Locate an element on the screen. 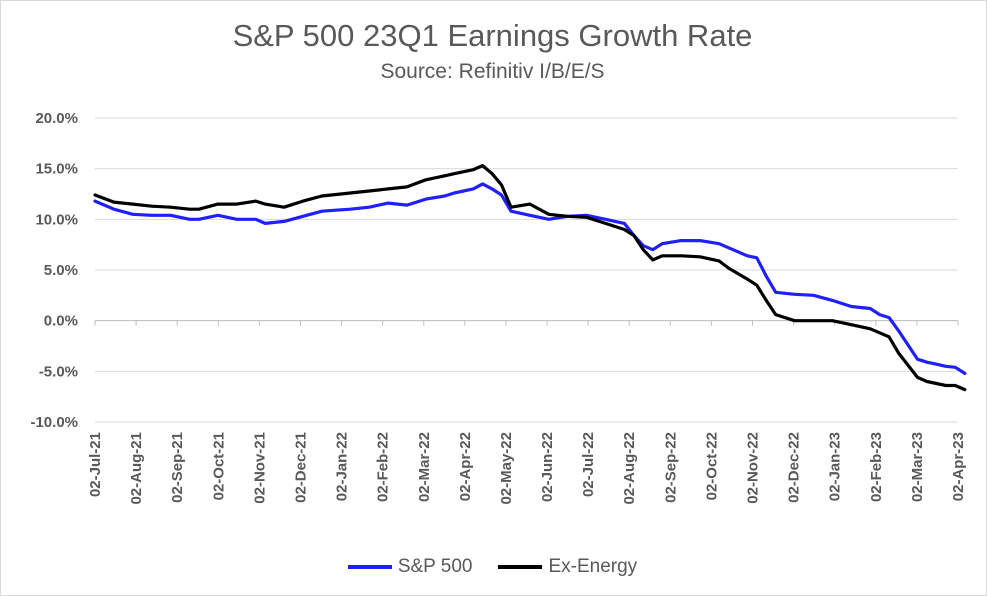  x-tick-label: 02-Dec-22 is located at coordinates (794, 467).